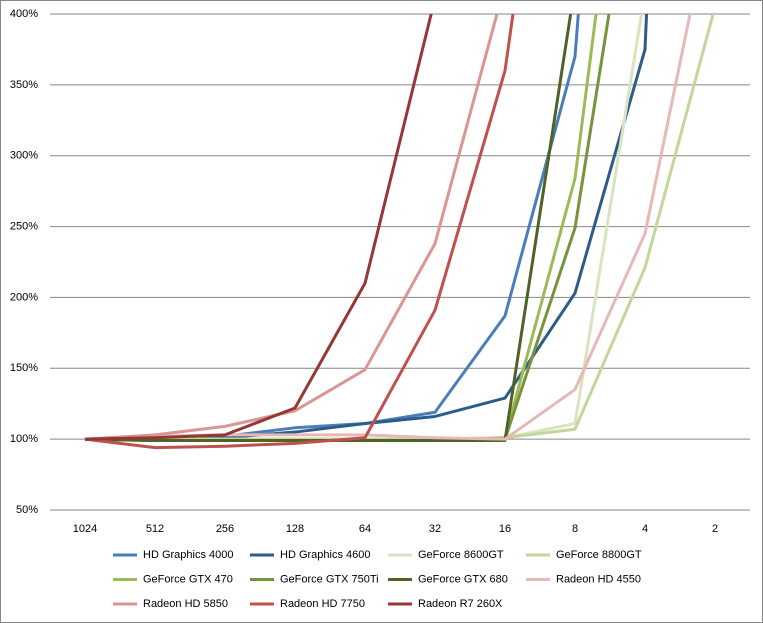 The width and height of the screenshot is (763, 623). What do you see at coordinates (715, 529) in the screenshot?
I see `x-tick-label: 2` at bounding box center [715, 529].